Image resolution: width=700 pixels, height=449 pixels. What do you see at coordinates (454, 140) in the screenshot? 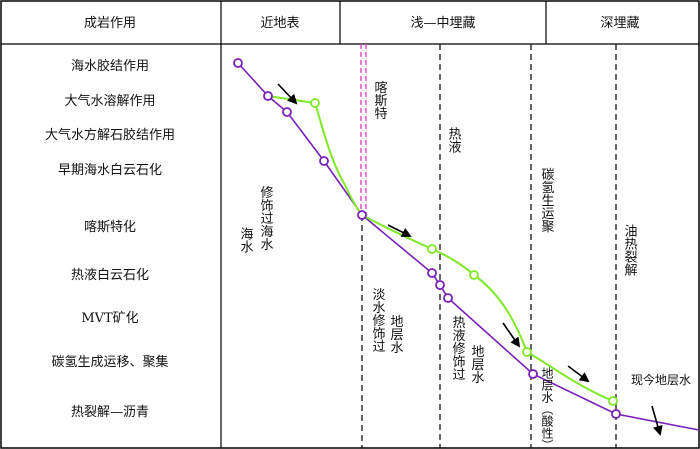
I see `zone-label-hydrothermal: 热液` at bounding box center [454, 140].